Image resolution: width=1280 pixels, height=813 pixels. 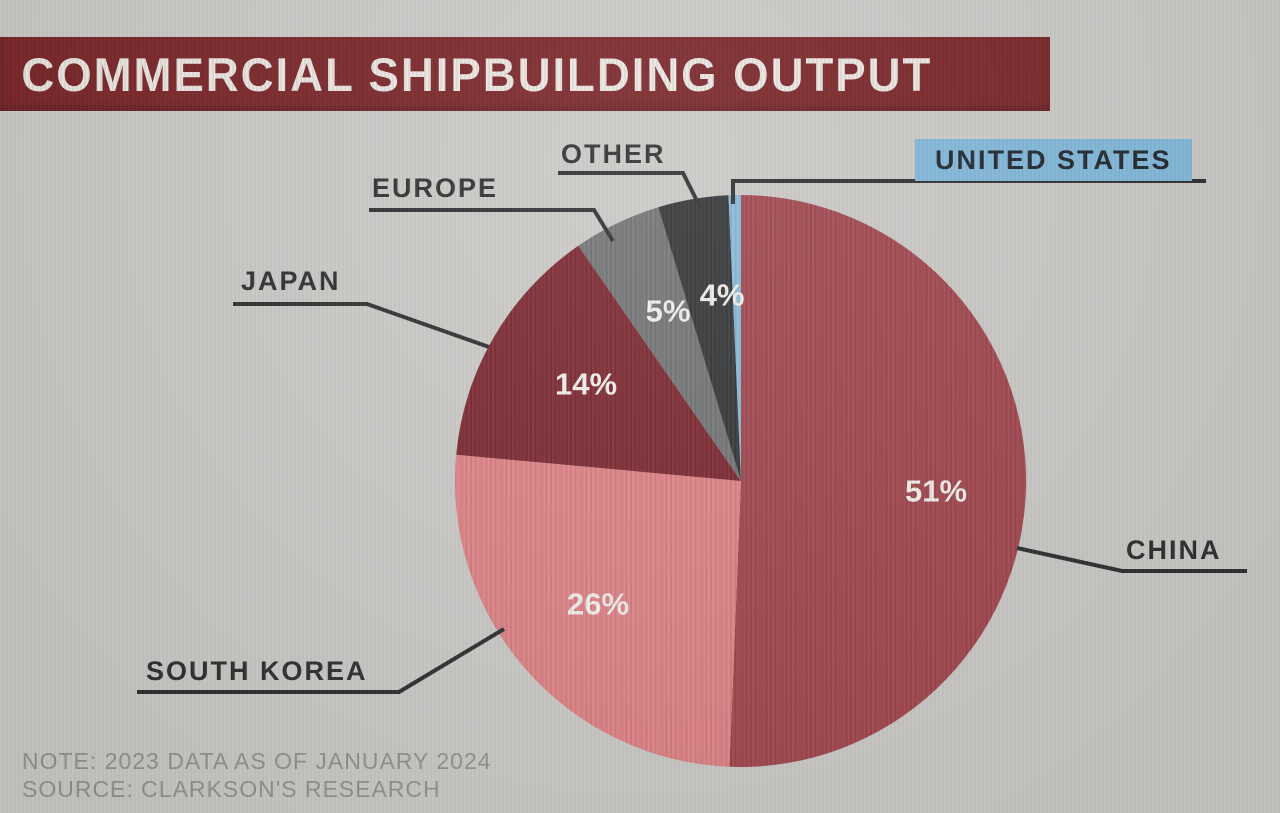 I want to click on label-china: CHINA, so click(x=1174, y=550).